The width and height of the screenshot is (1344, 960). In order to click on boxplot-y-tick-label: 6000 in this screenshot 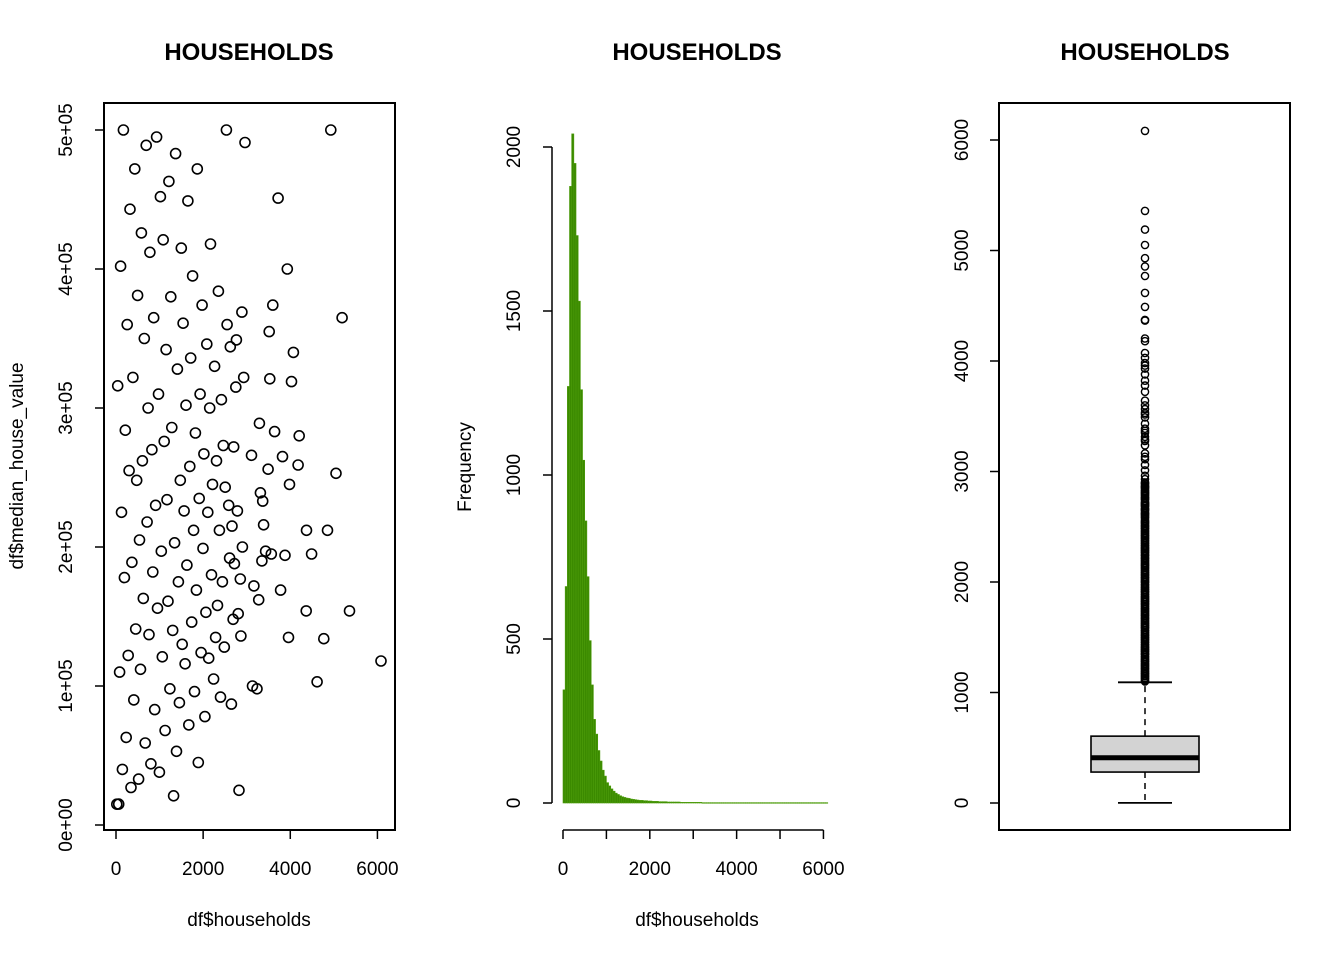, I will do `click(962, 140)`.